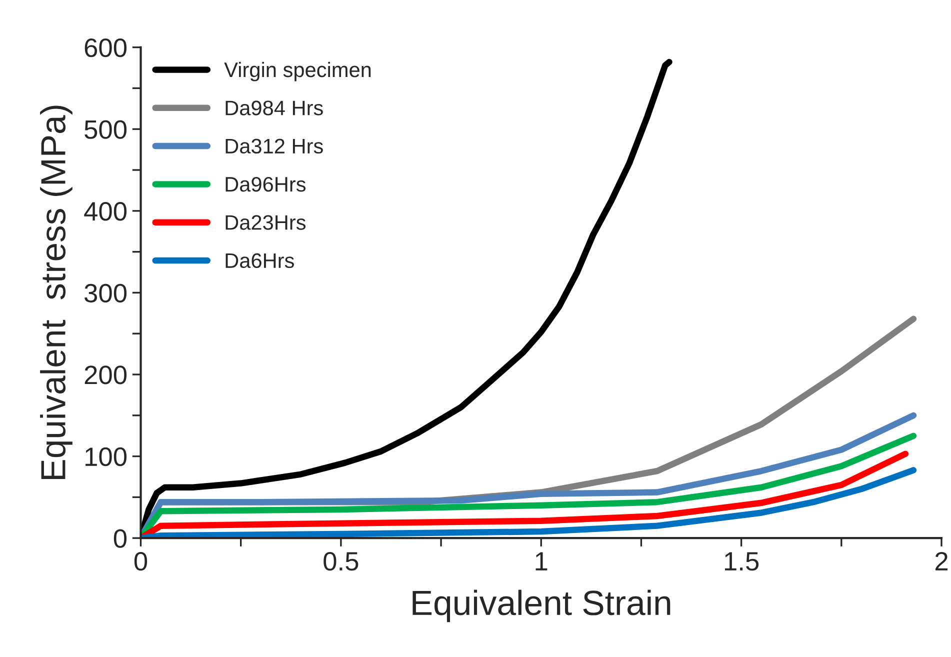  Describe the element at coordinates (341, 561) in the screenshot. I see `x-tick-label: 0.5` at that location.